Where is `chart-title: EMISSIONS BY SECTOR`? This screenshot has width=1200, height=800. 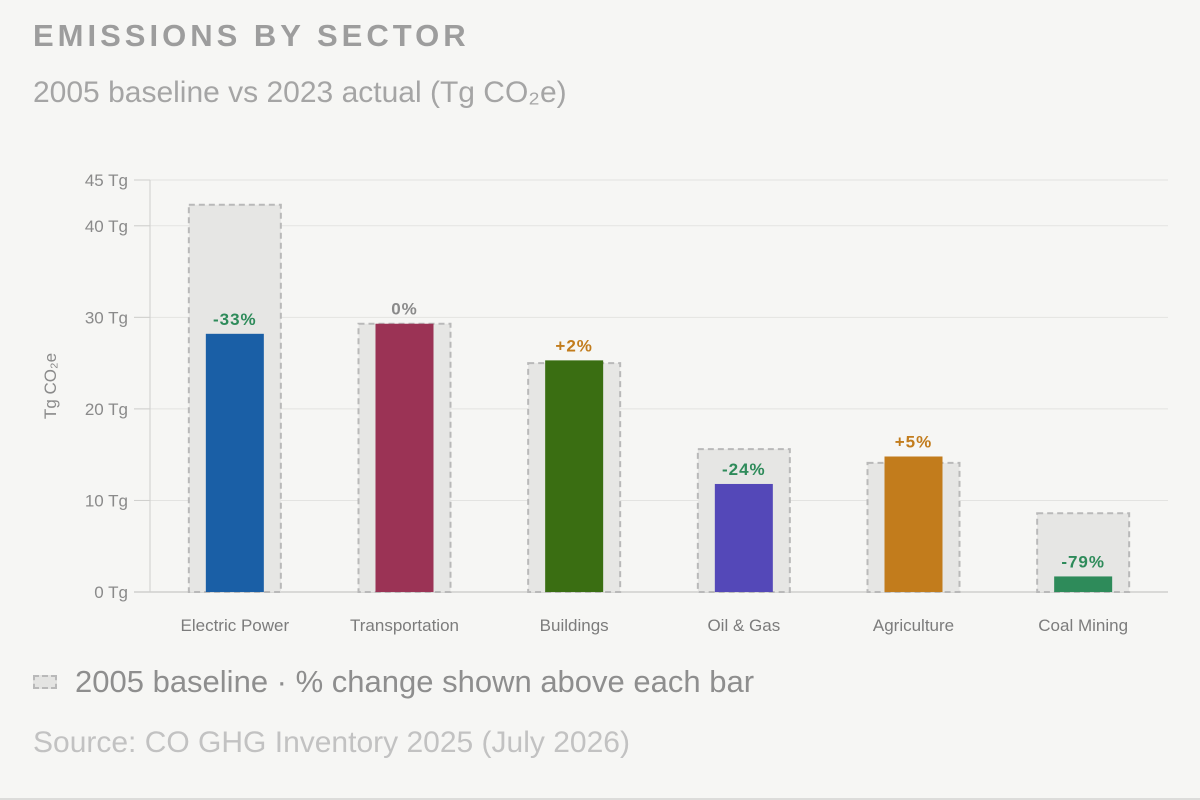
chart-title: EMISSIONS BY SECTOR is located at coordinates (251, 35).